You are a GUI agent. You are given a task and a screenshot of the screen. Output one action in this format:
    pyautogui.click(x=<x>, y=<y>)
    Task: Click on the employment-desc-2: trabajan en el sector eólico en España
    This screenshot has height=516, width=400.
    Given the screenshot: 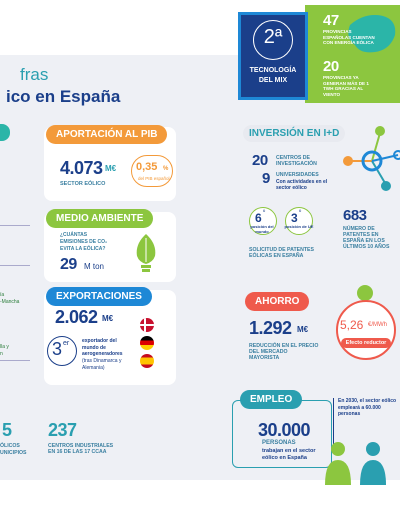 What is the action you would take?
    pyautogui.click(x=289, y=454)
    